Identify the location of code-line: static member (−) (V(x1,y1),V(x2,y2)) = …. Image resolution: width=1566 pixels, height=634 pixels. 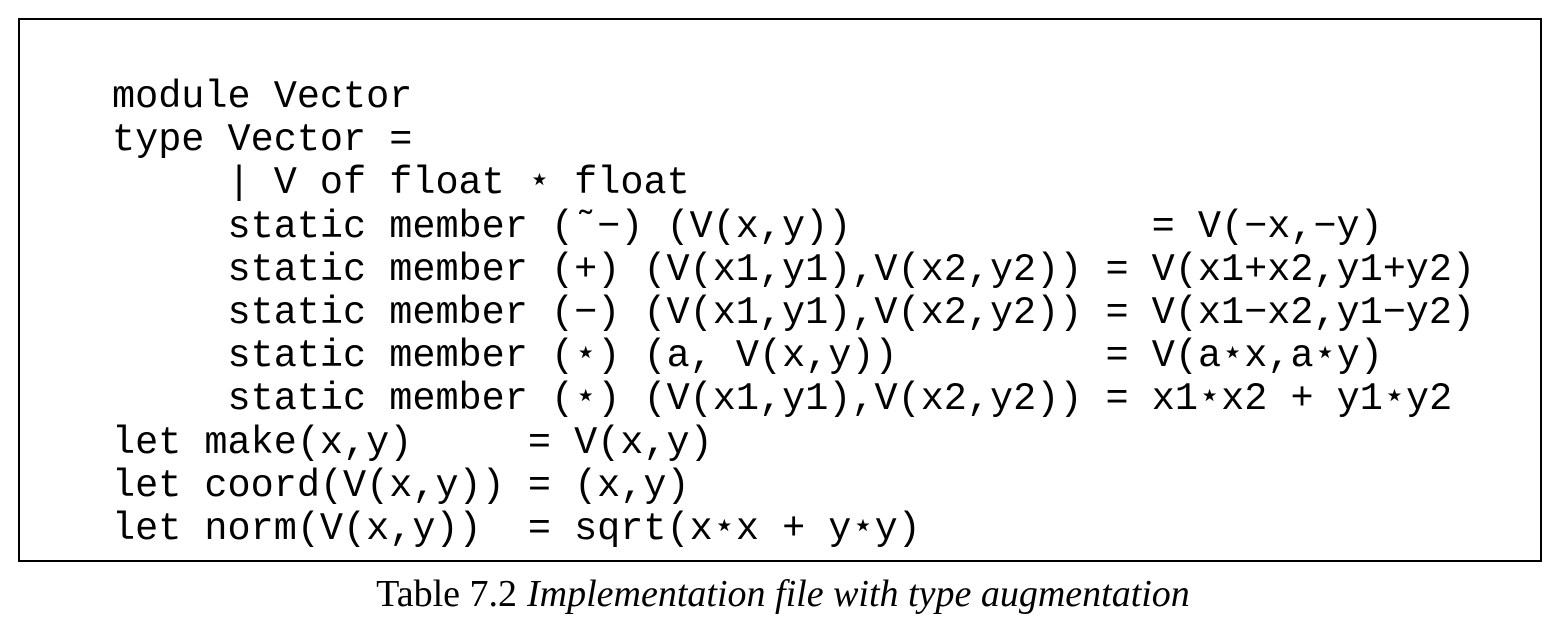
(794, 312).